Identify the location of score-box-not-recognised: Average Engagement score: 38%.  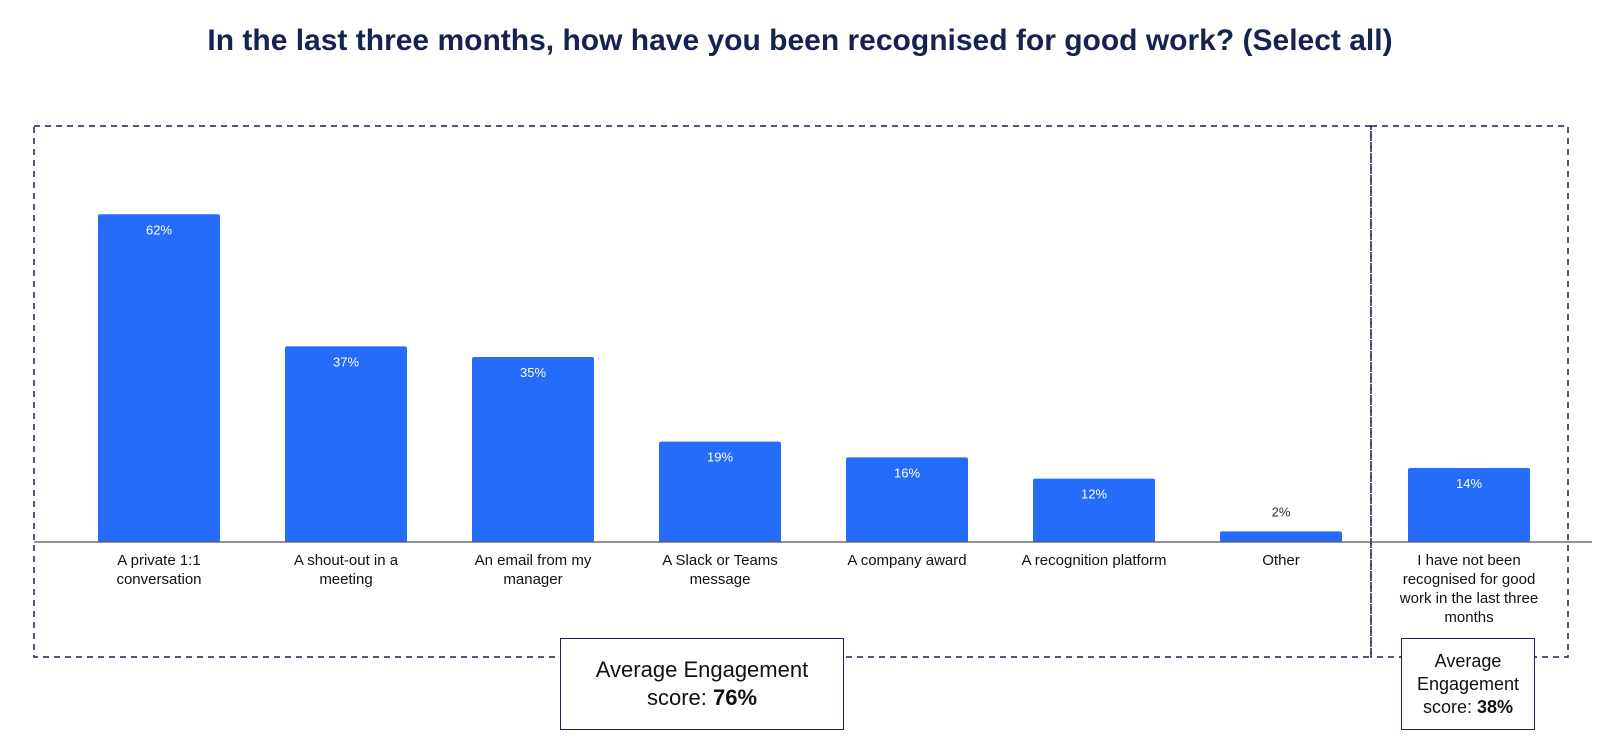
(1468, 684).